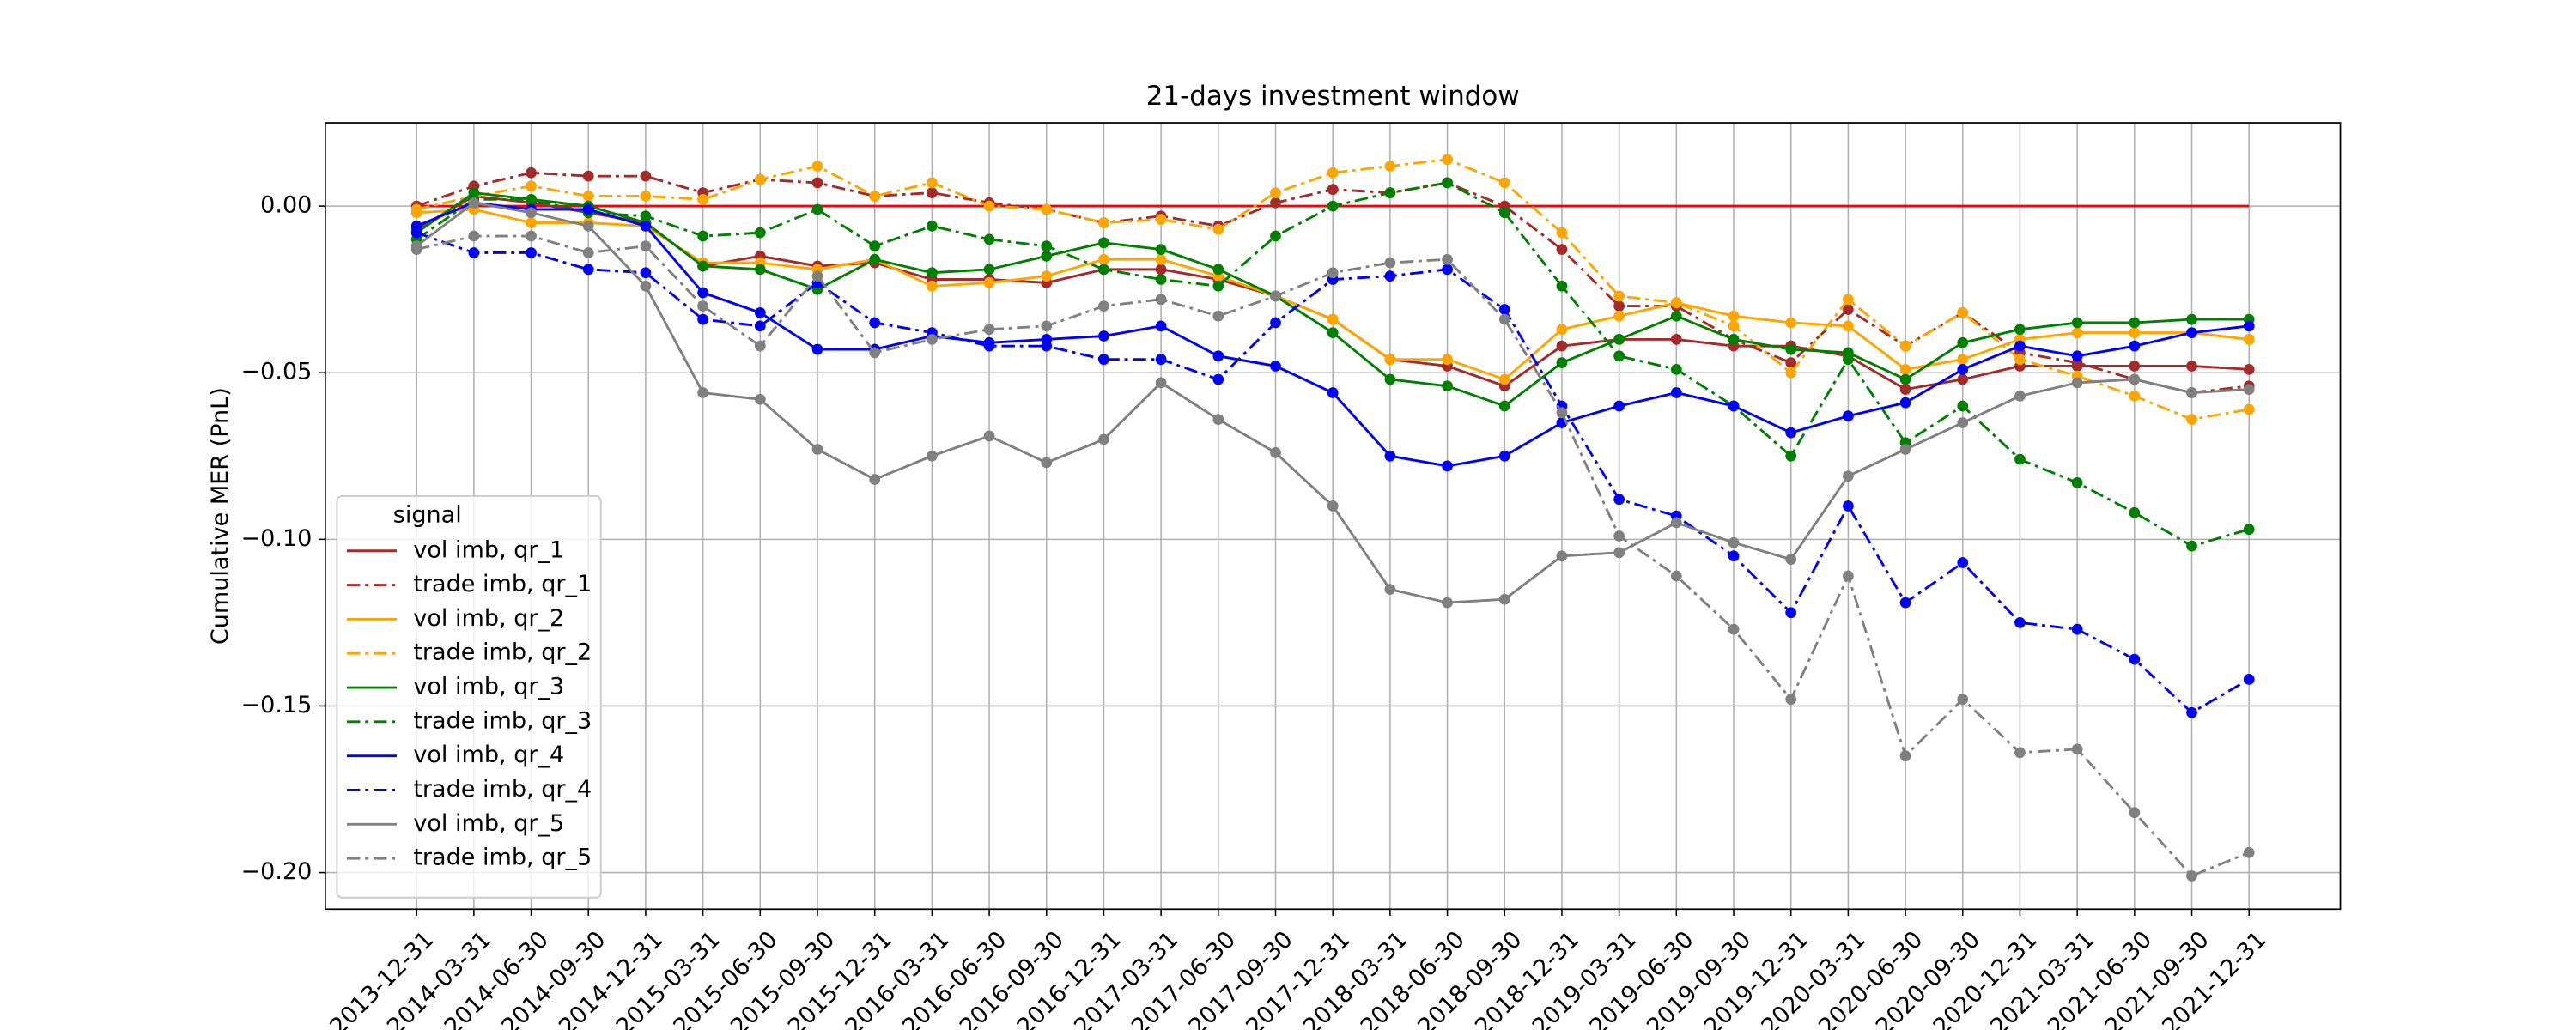 The width and height of the screenshot is (2576, 1030). Describe the element at coordinates (277, 538) in the screenshot. I see `y-tick-label: −0.10` at that location.